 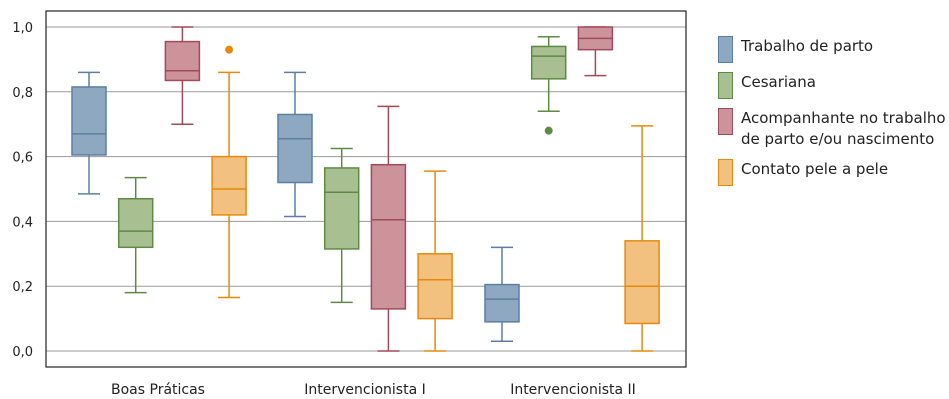 What do you see at coordinates (815, 169) in the screenshot?
I see `legend-label: Contato pele a pele` at bounding box center [815, 169].